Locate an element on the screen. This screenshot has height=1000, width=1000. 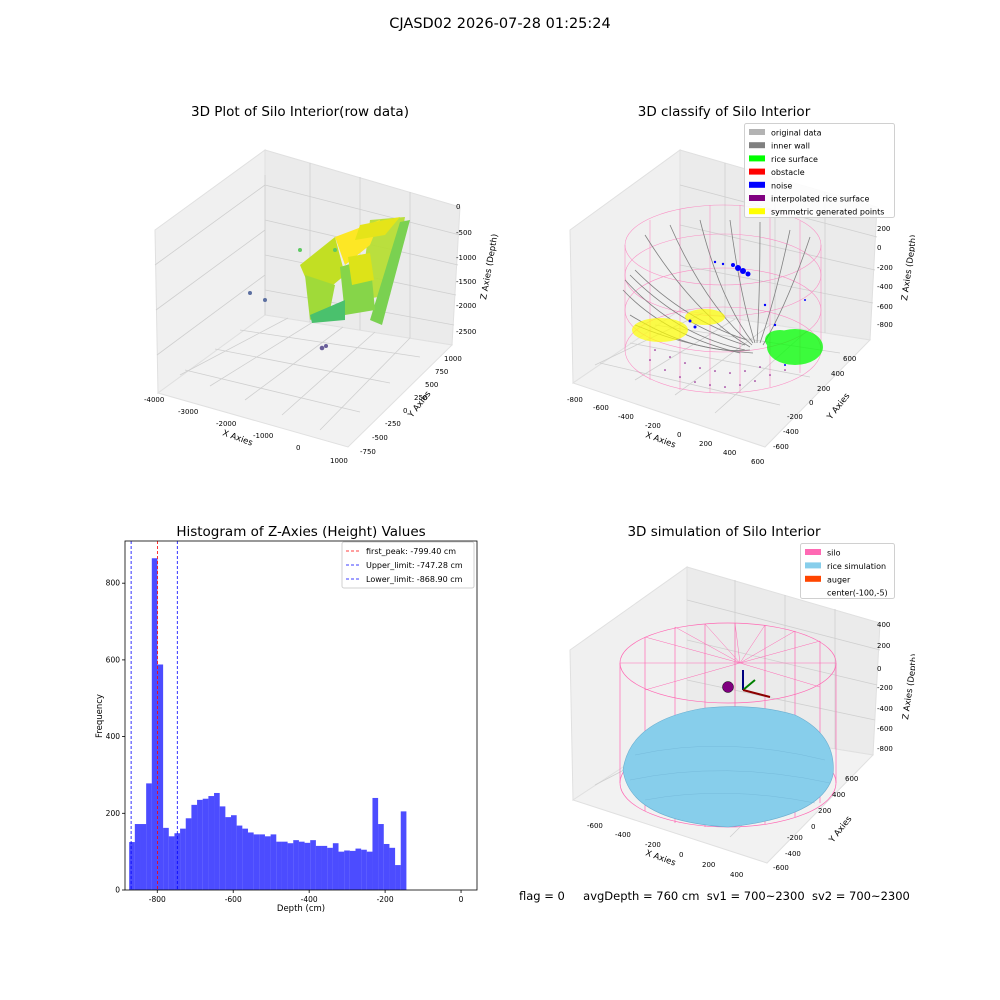
p4-y-tick: 400 is located at coordinates (838, 795).